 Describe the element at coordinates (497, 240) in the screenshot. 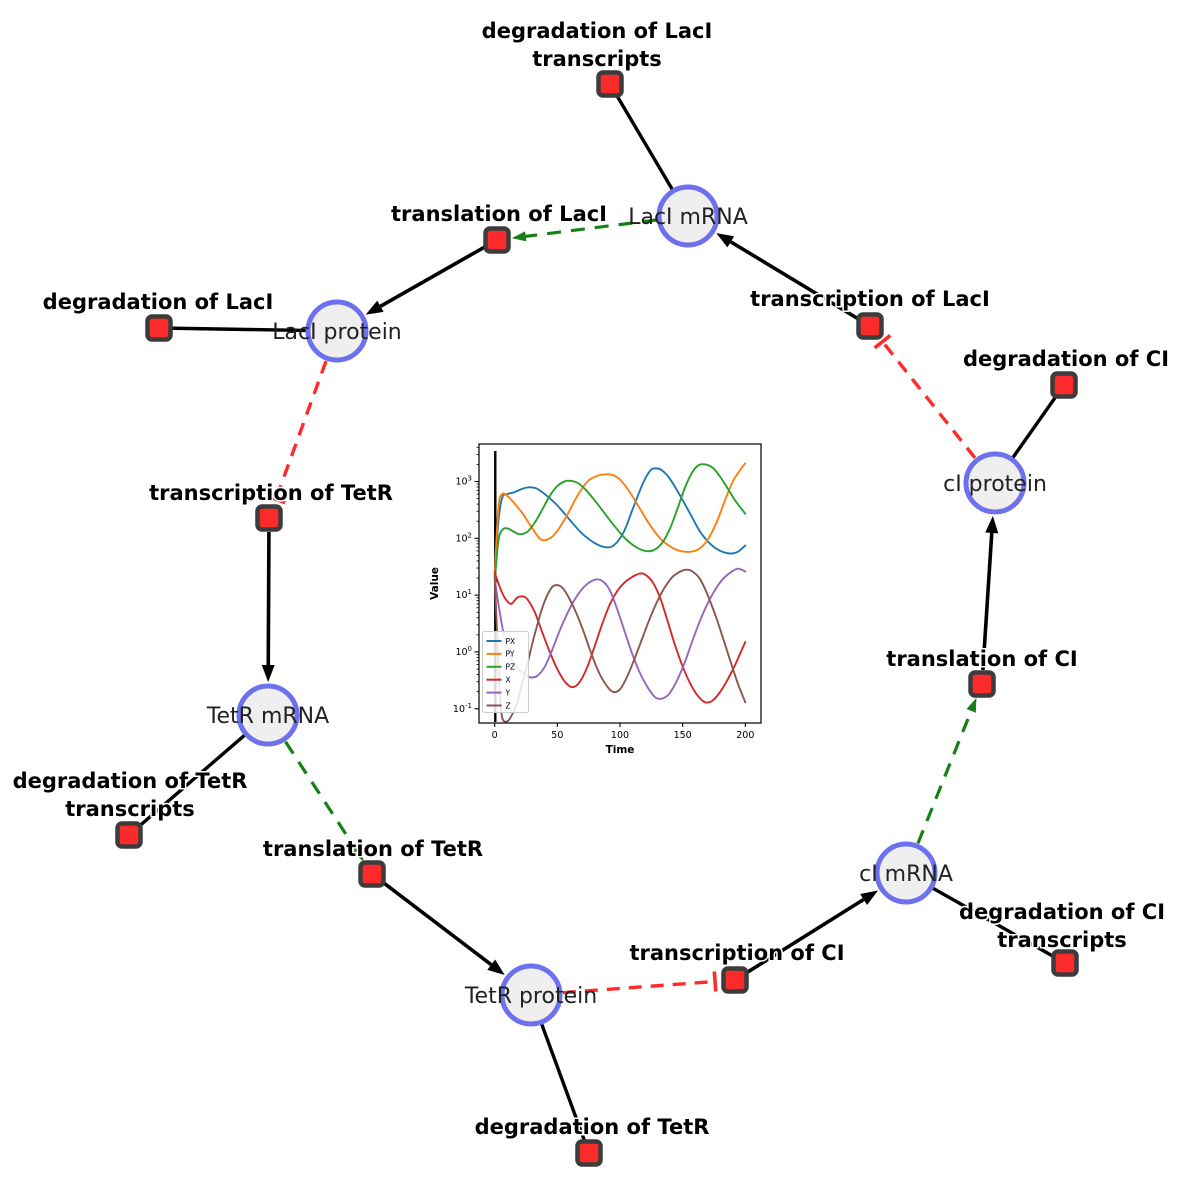

I see `reaction-node-translation-lacI` at that location.